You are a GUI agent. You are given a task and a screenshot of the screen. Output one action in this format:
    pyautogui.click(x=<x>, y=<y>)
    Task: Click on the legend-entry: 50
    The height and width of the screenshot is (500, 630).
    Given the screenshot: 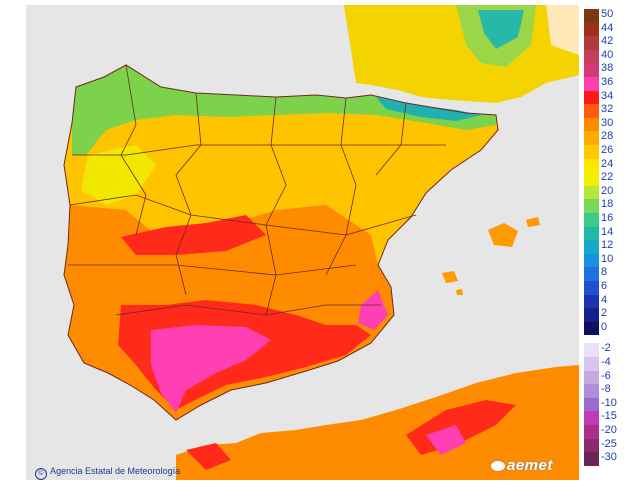 What is the action you would take?
    pyautogui.click(x=607, y=16)
    